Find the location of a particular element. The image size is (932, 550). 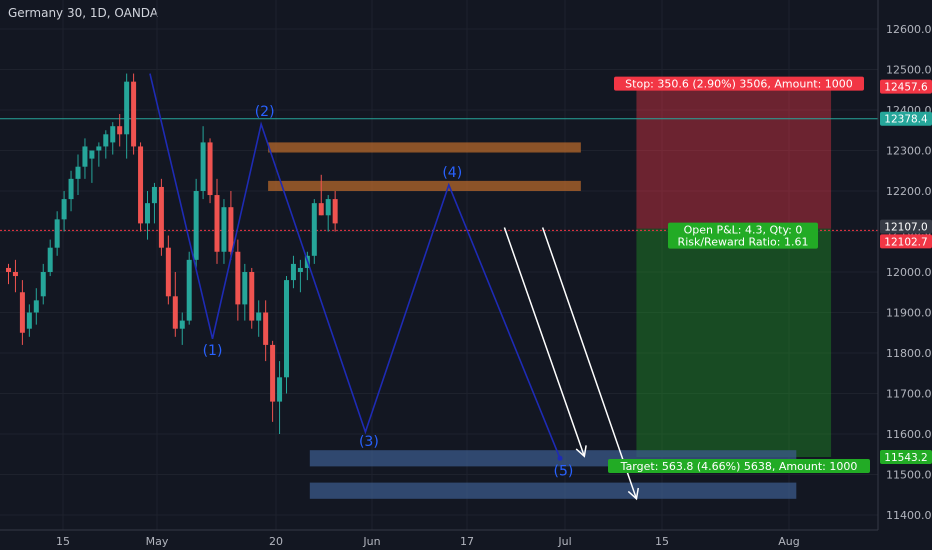

y-tick-label: 11600.0 is located at coordinates (909, 434).